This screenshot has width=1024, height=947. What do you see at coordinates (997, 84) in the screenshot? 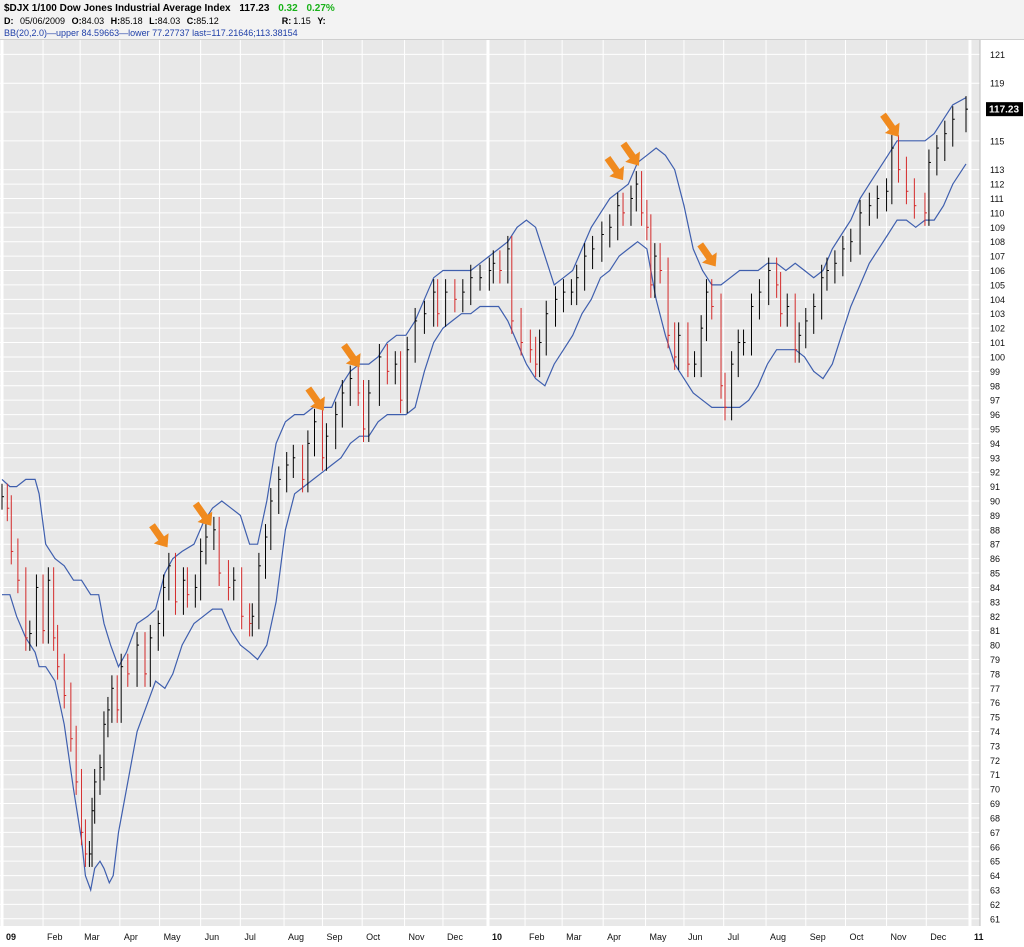
I see `y-tick-label: 119` at bounding box center [997, 84].